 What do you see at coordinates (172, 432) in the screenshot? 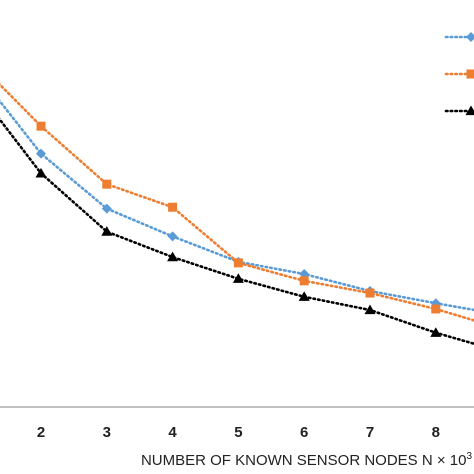
I see `x-tick-label: 4` at bounding box center [172, 432].